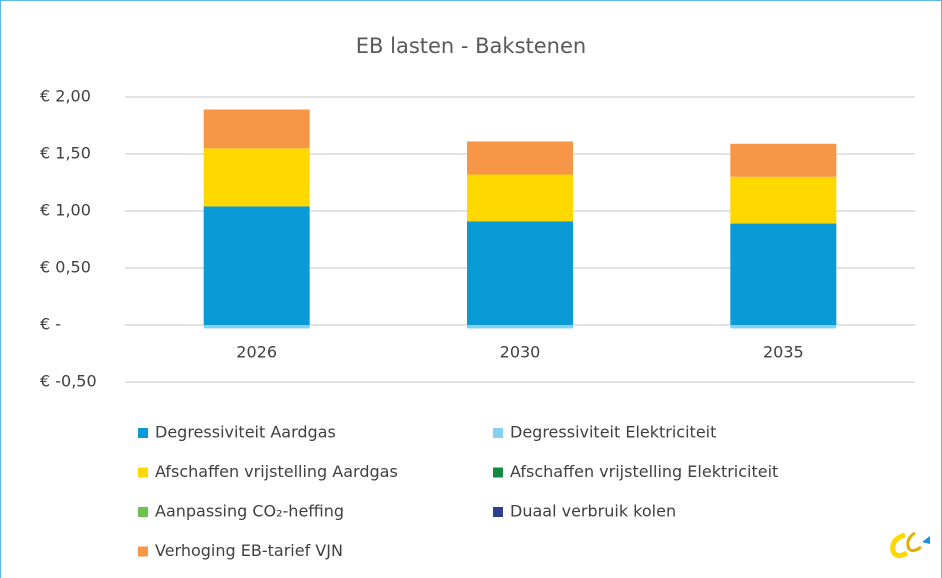 Image resolution: width=942 pixels, height=578 pixels. What do you see at coordinates (50, 324) in the screenshot?
I see `y-tick-label: € -` at bounding box center [50, 324].